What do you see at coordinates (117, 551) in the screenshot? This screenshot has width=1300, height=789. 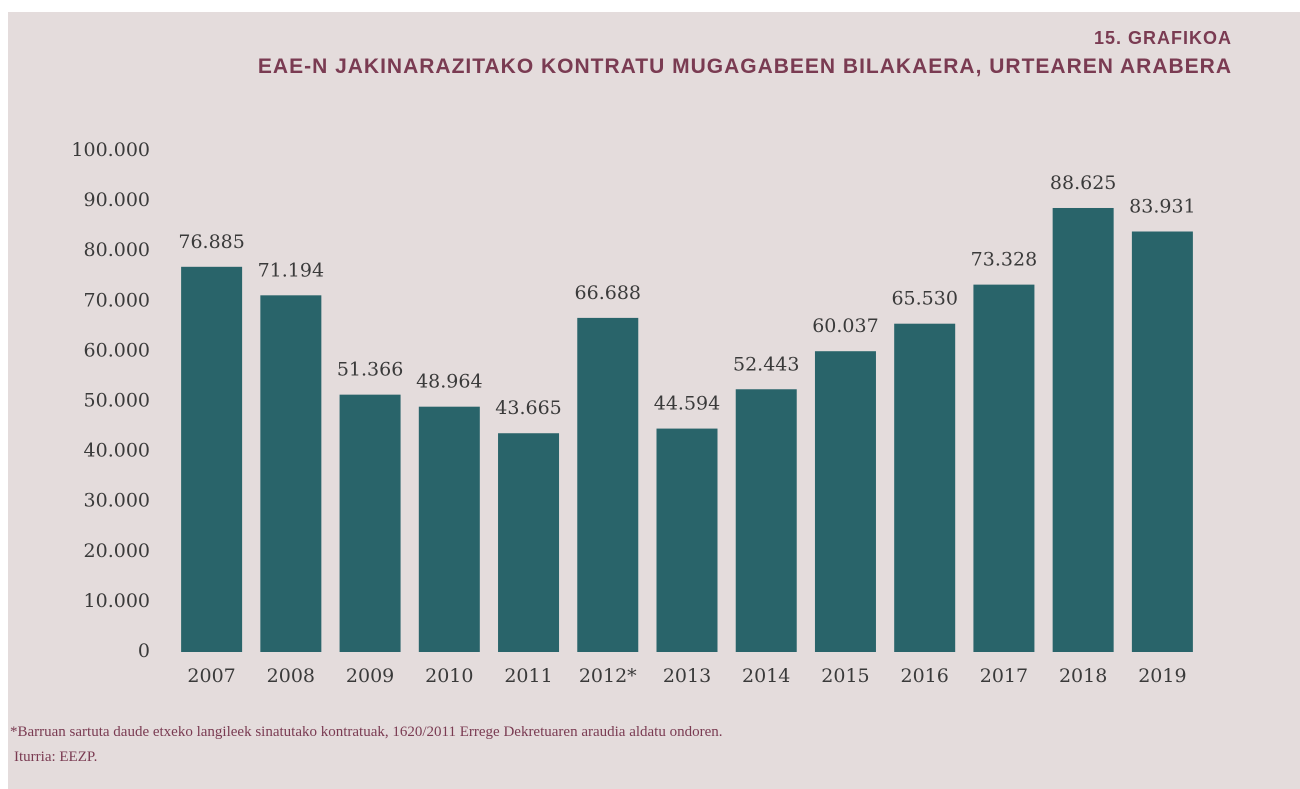 I see `y-tick-label: 20.000` at bounding box center [117, 551].